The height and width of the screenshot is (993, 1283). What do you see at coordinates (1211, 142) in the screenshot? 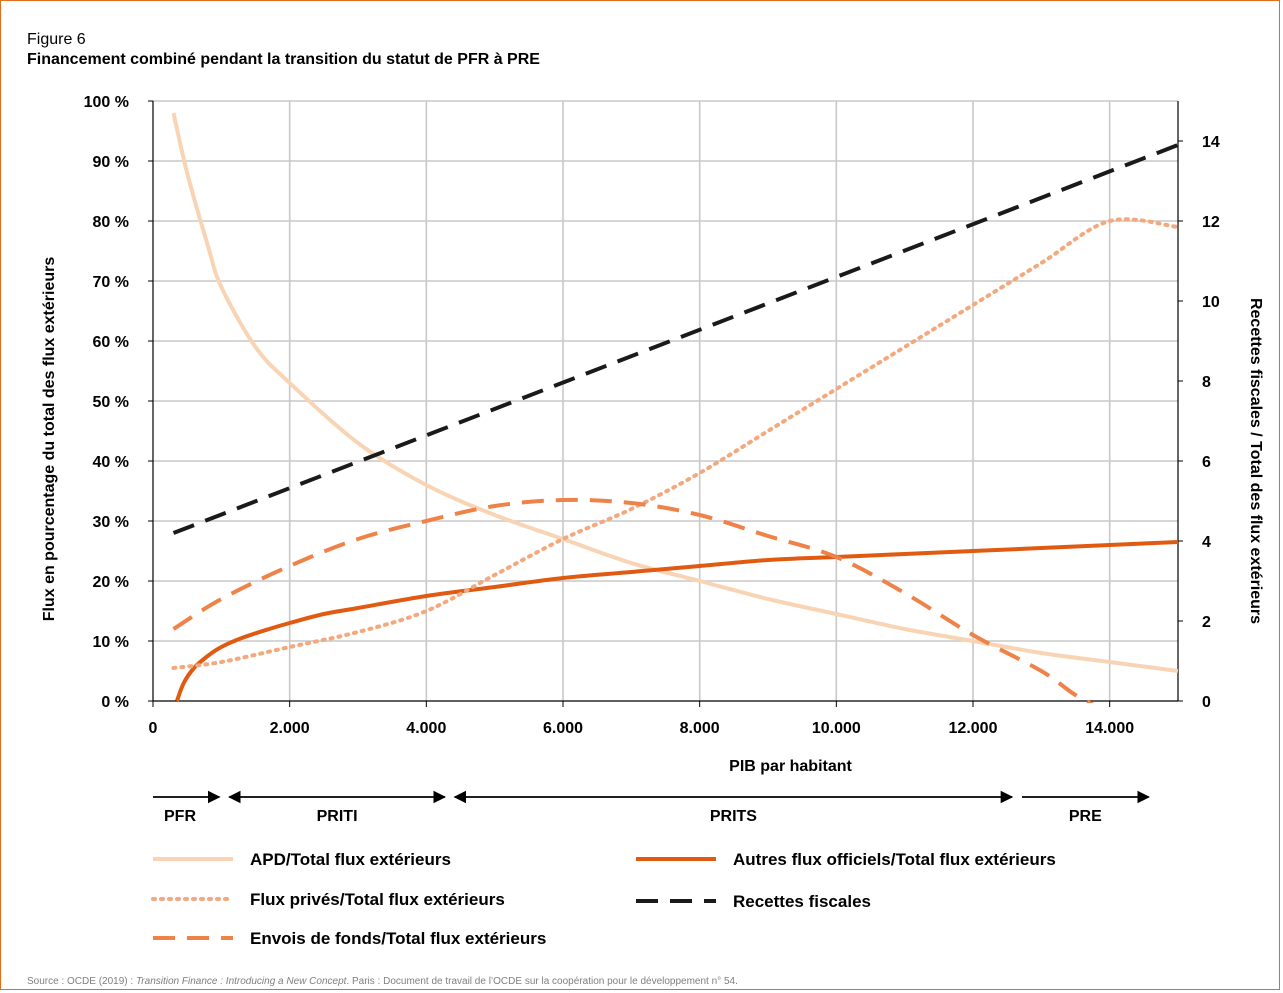
I see `y2-tick-label: 14` at bounding box center [1211, 142].